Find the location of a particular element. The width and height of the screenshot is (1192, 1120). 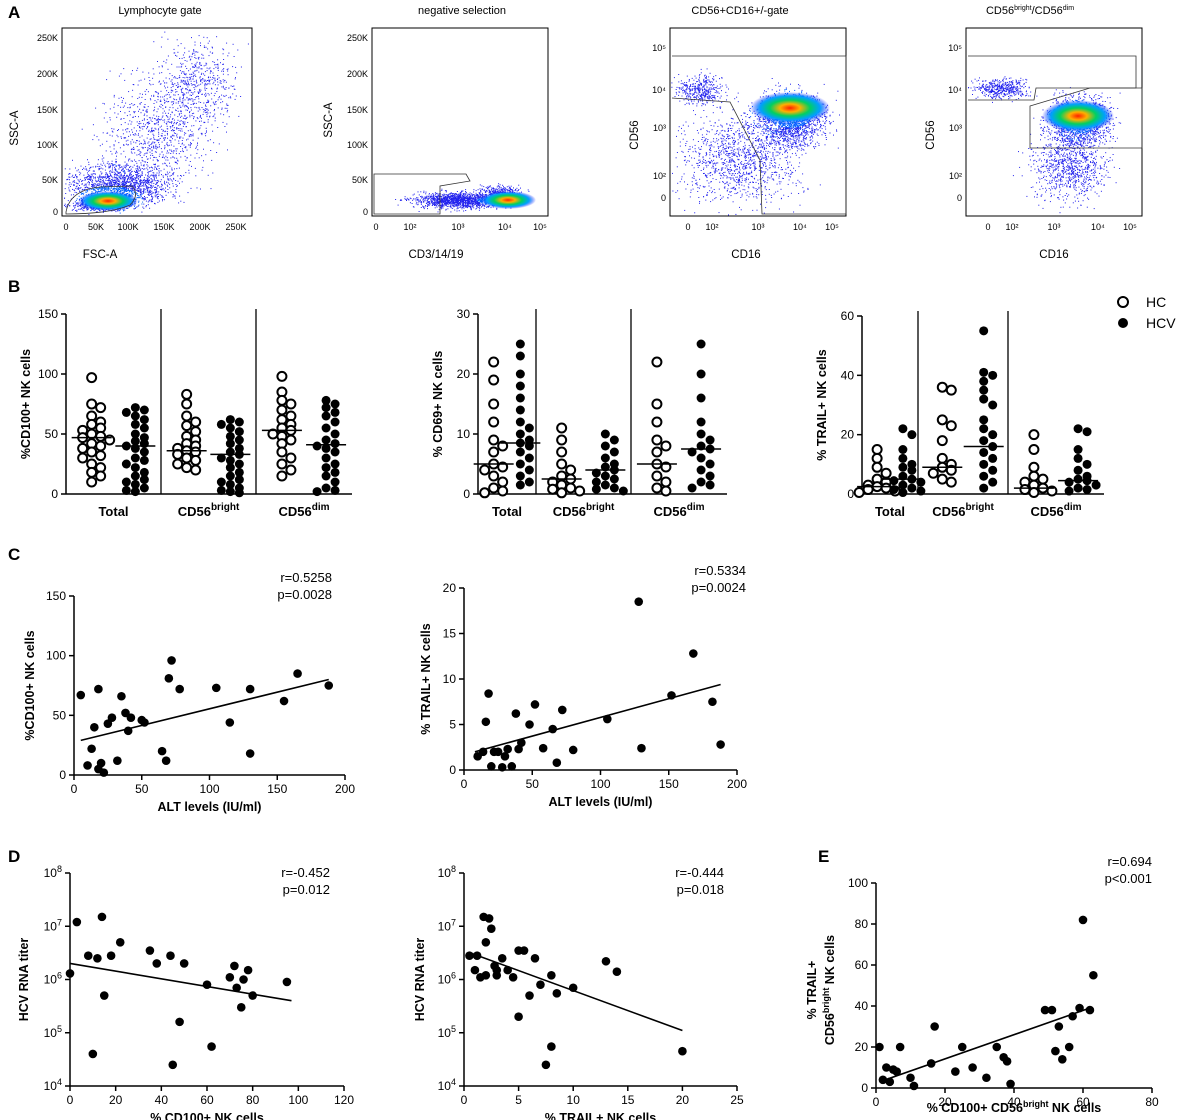

panel-label-c: C is located at coordinates (14, 554).